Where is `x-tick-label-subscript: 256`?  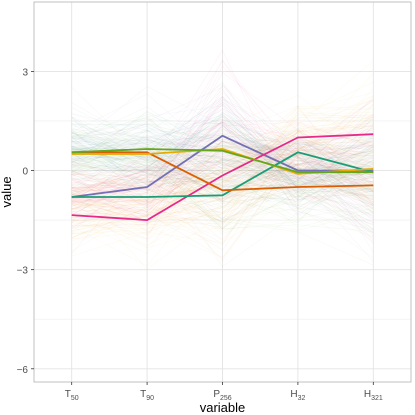 x-tick-label-subscript: 256 is located at coordinates (226, 398).